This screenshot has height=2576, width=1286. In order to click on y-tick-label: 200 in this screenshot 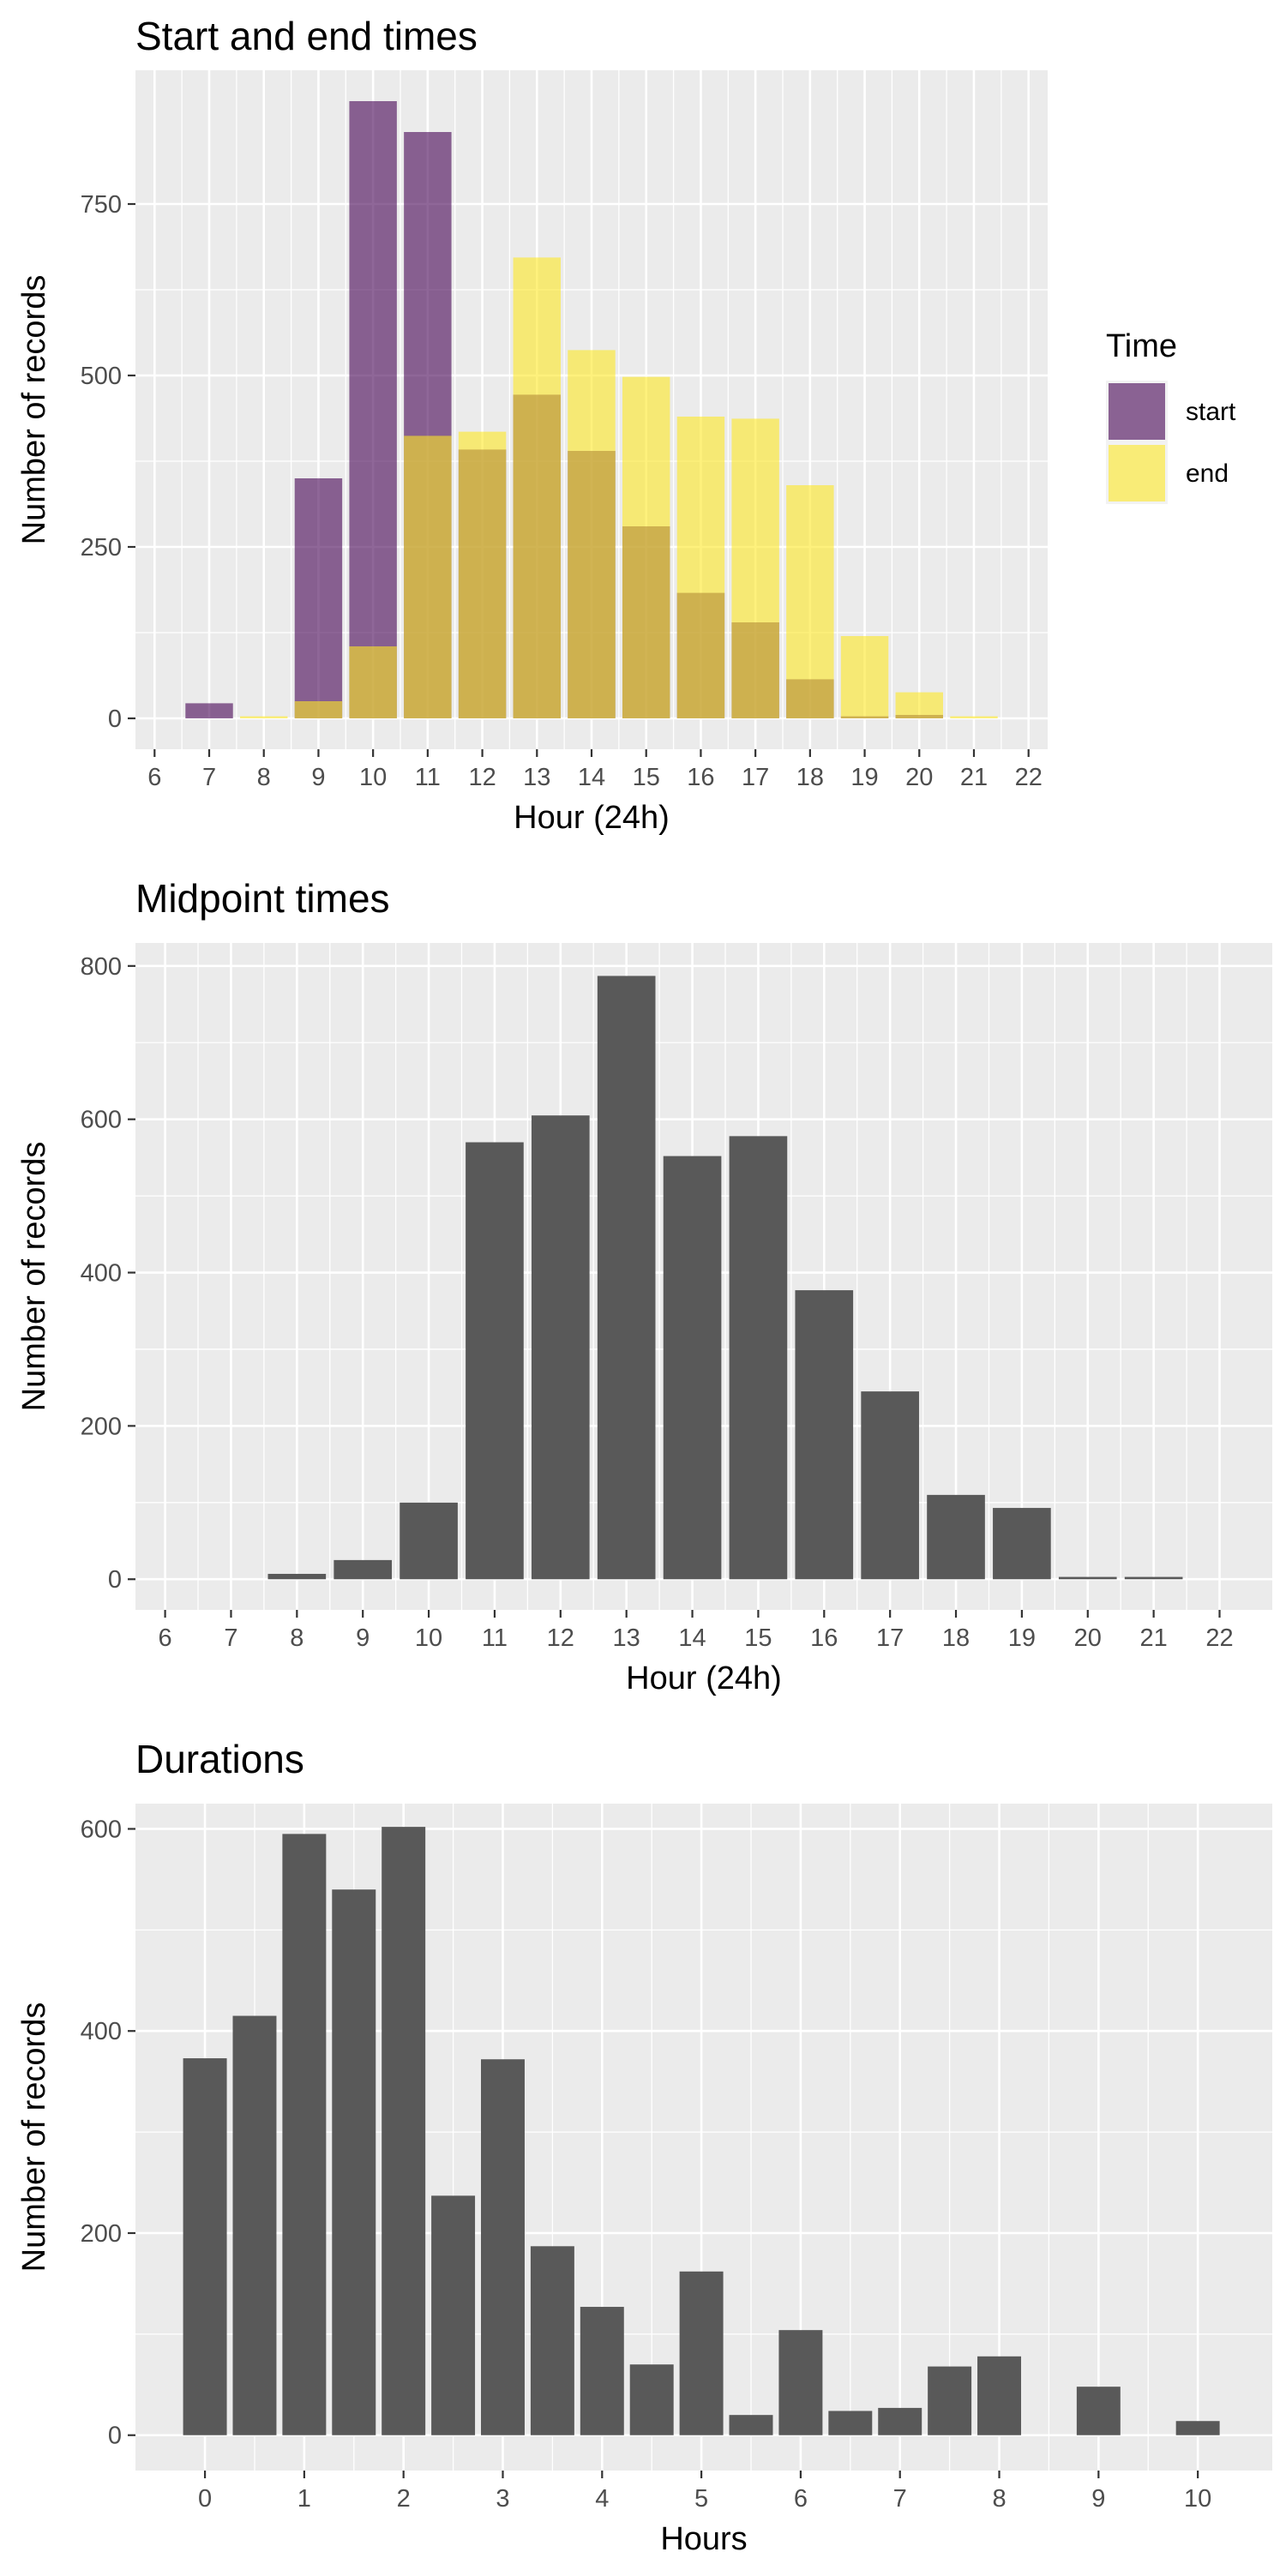, I will do `click(101, 2234)`.